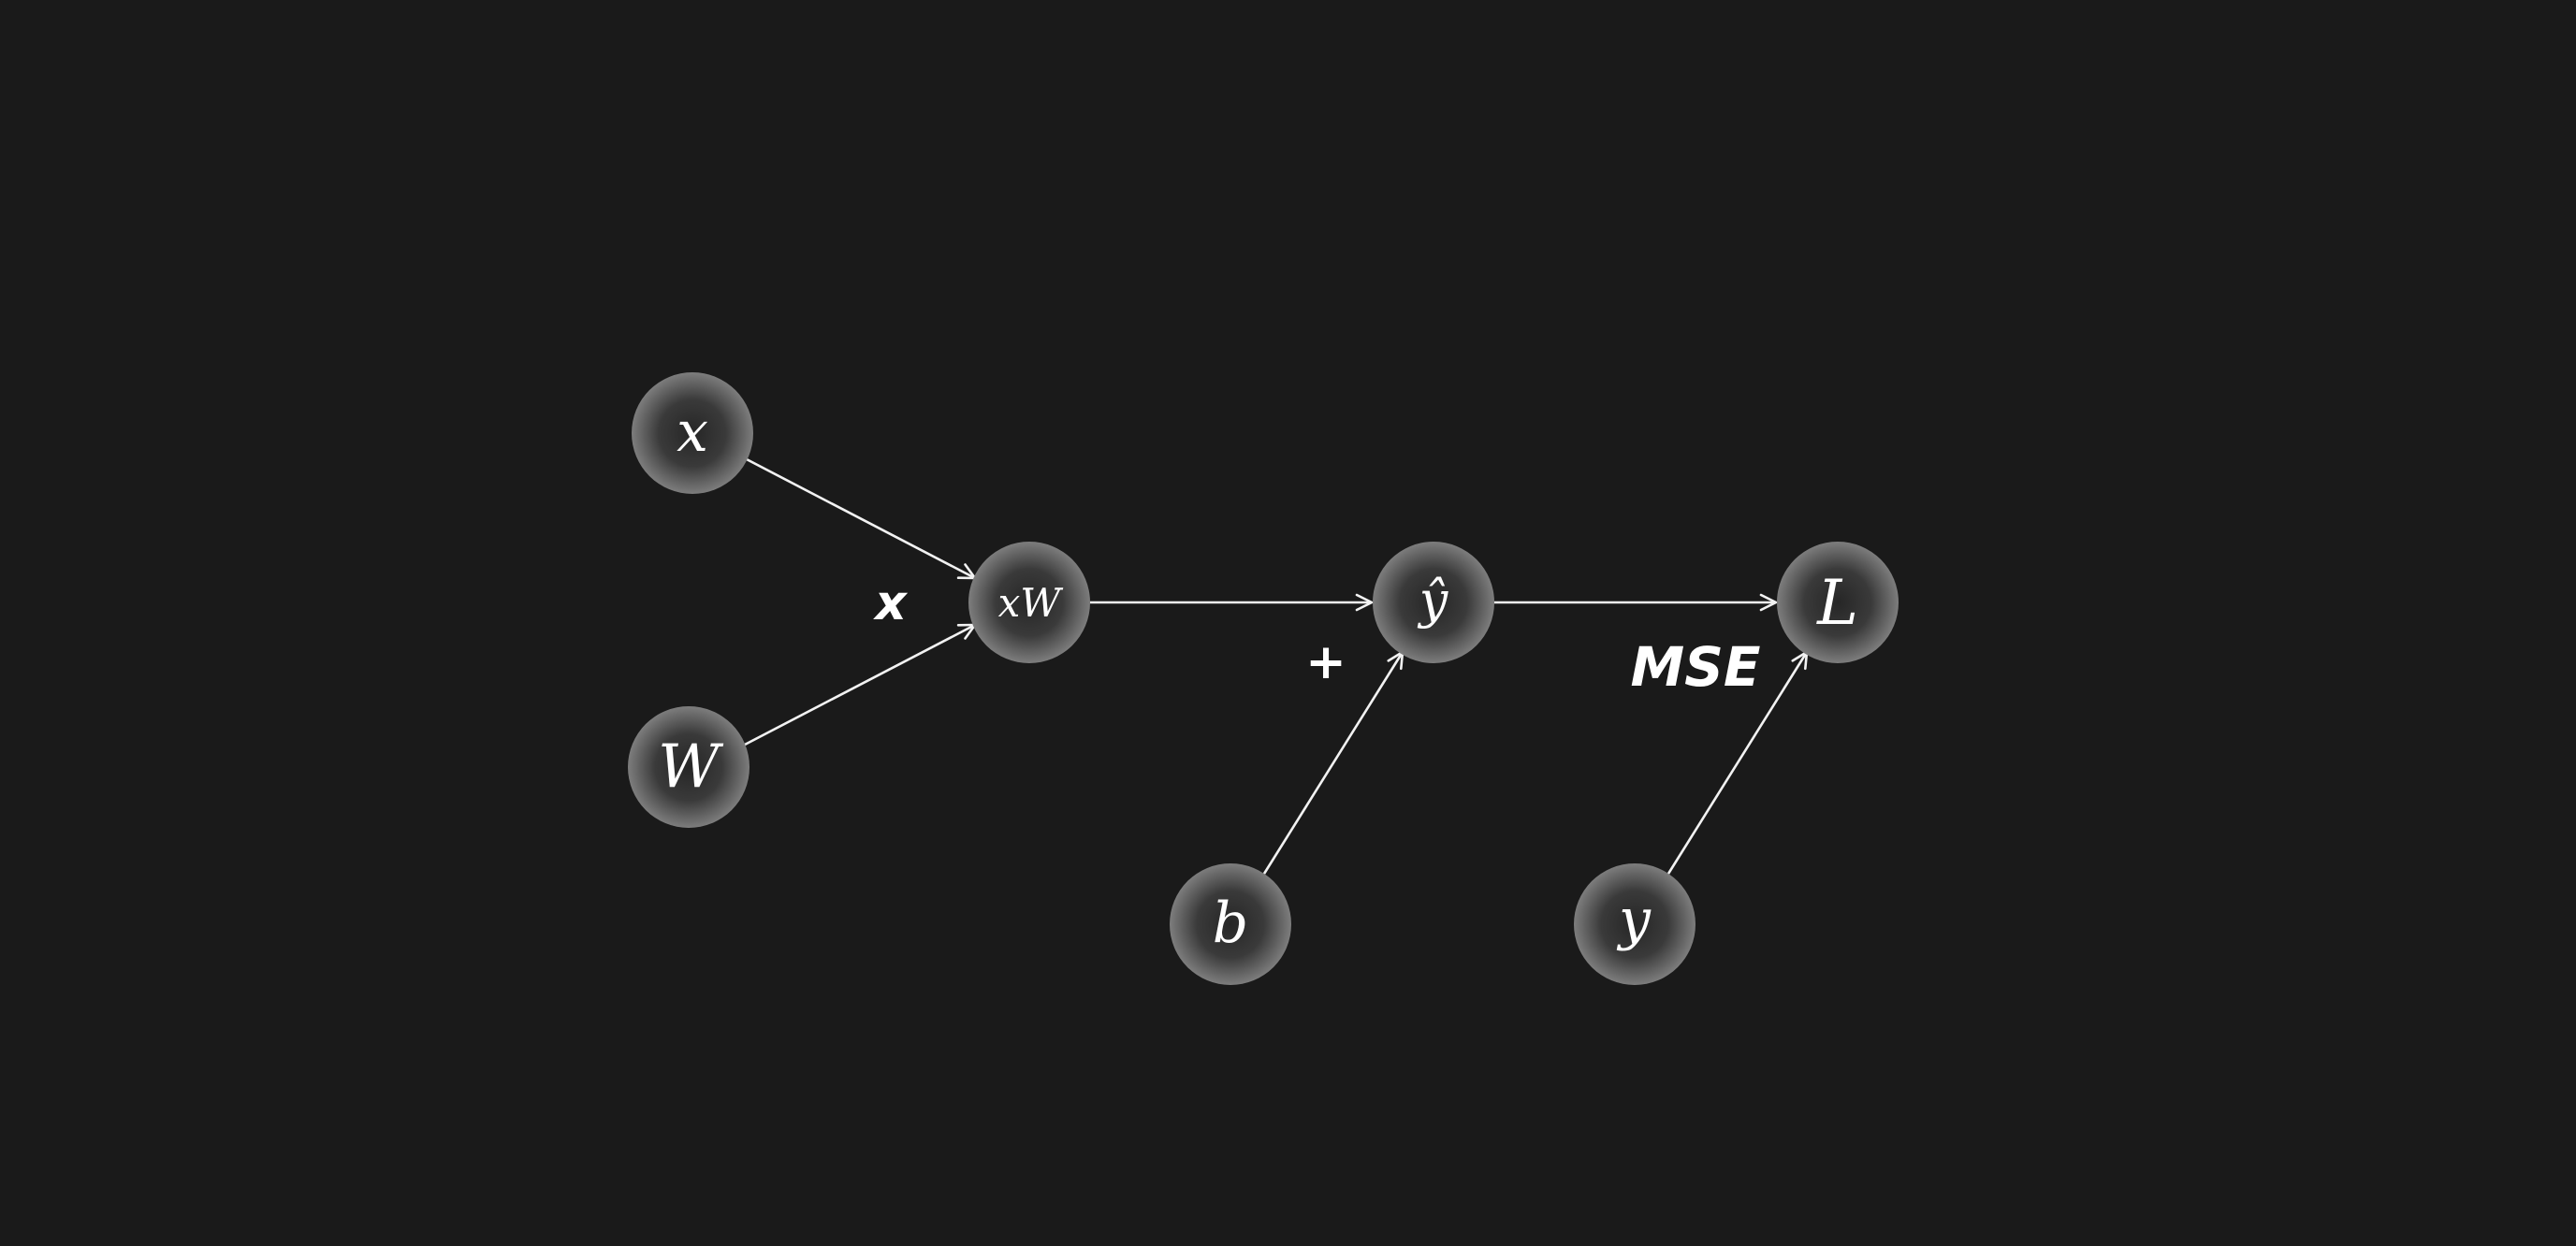  What do you see at coordinates (890, 603) in the screenshot?
I see `multiply-op-label: x` at bounding box center [890, 603].